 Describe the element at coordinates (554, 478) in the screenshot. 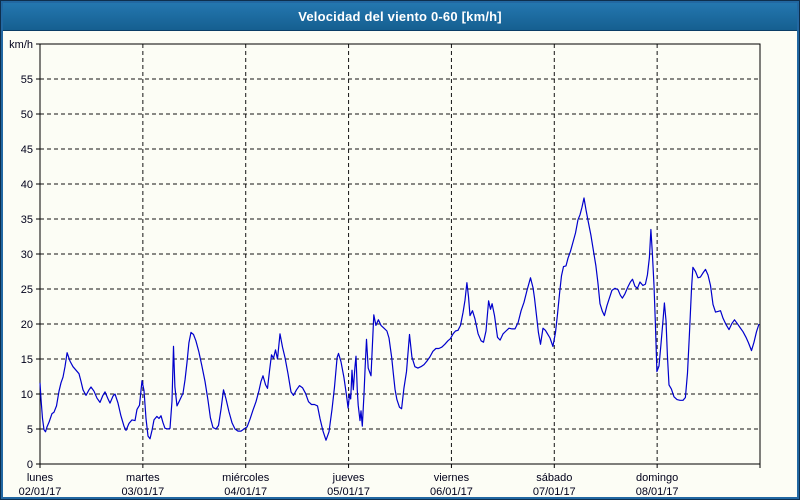

I see `x-day-name-label: sábado` at that location.